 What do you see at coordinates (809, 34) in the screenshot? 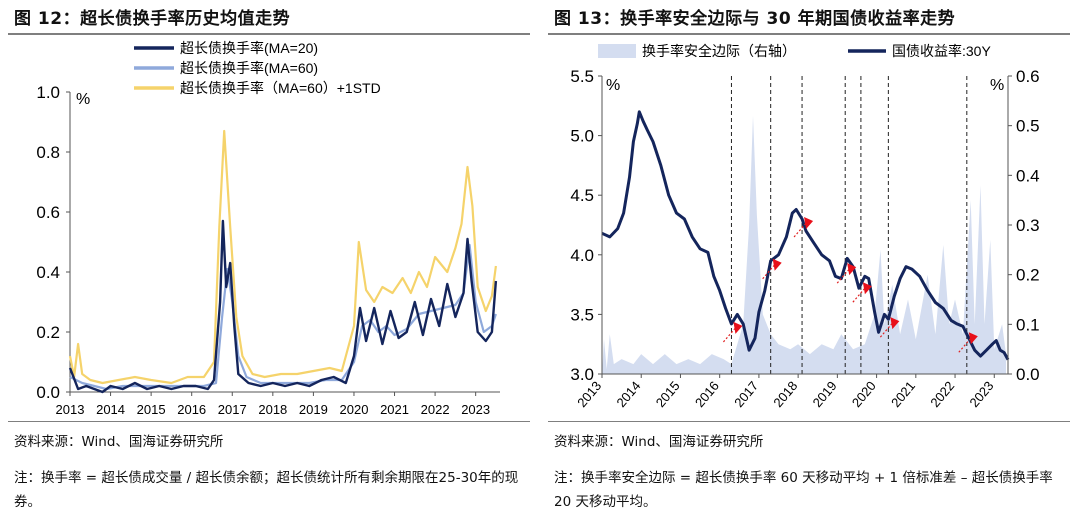
I see `right-title-rule` at bounding box center [809, 34].